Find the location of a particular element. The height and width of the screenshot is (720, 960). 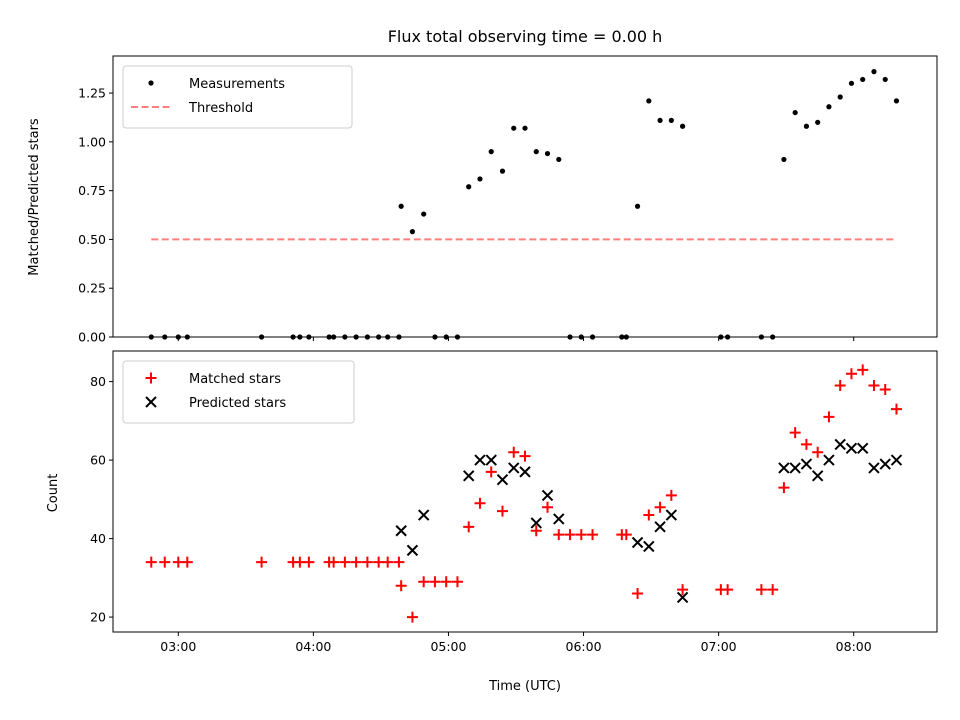

y-tick-label: 1.25 is located at coordinates (92, 93).